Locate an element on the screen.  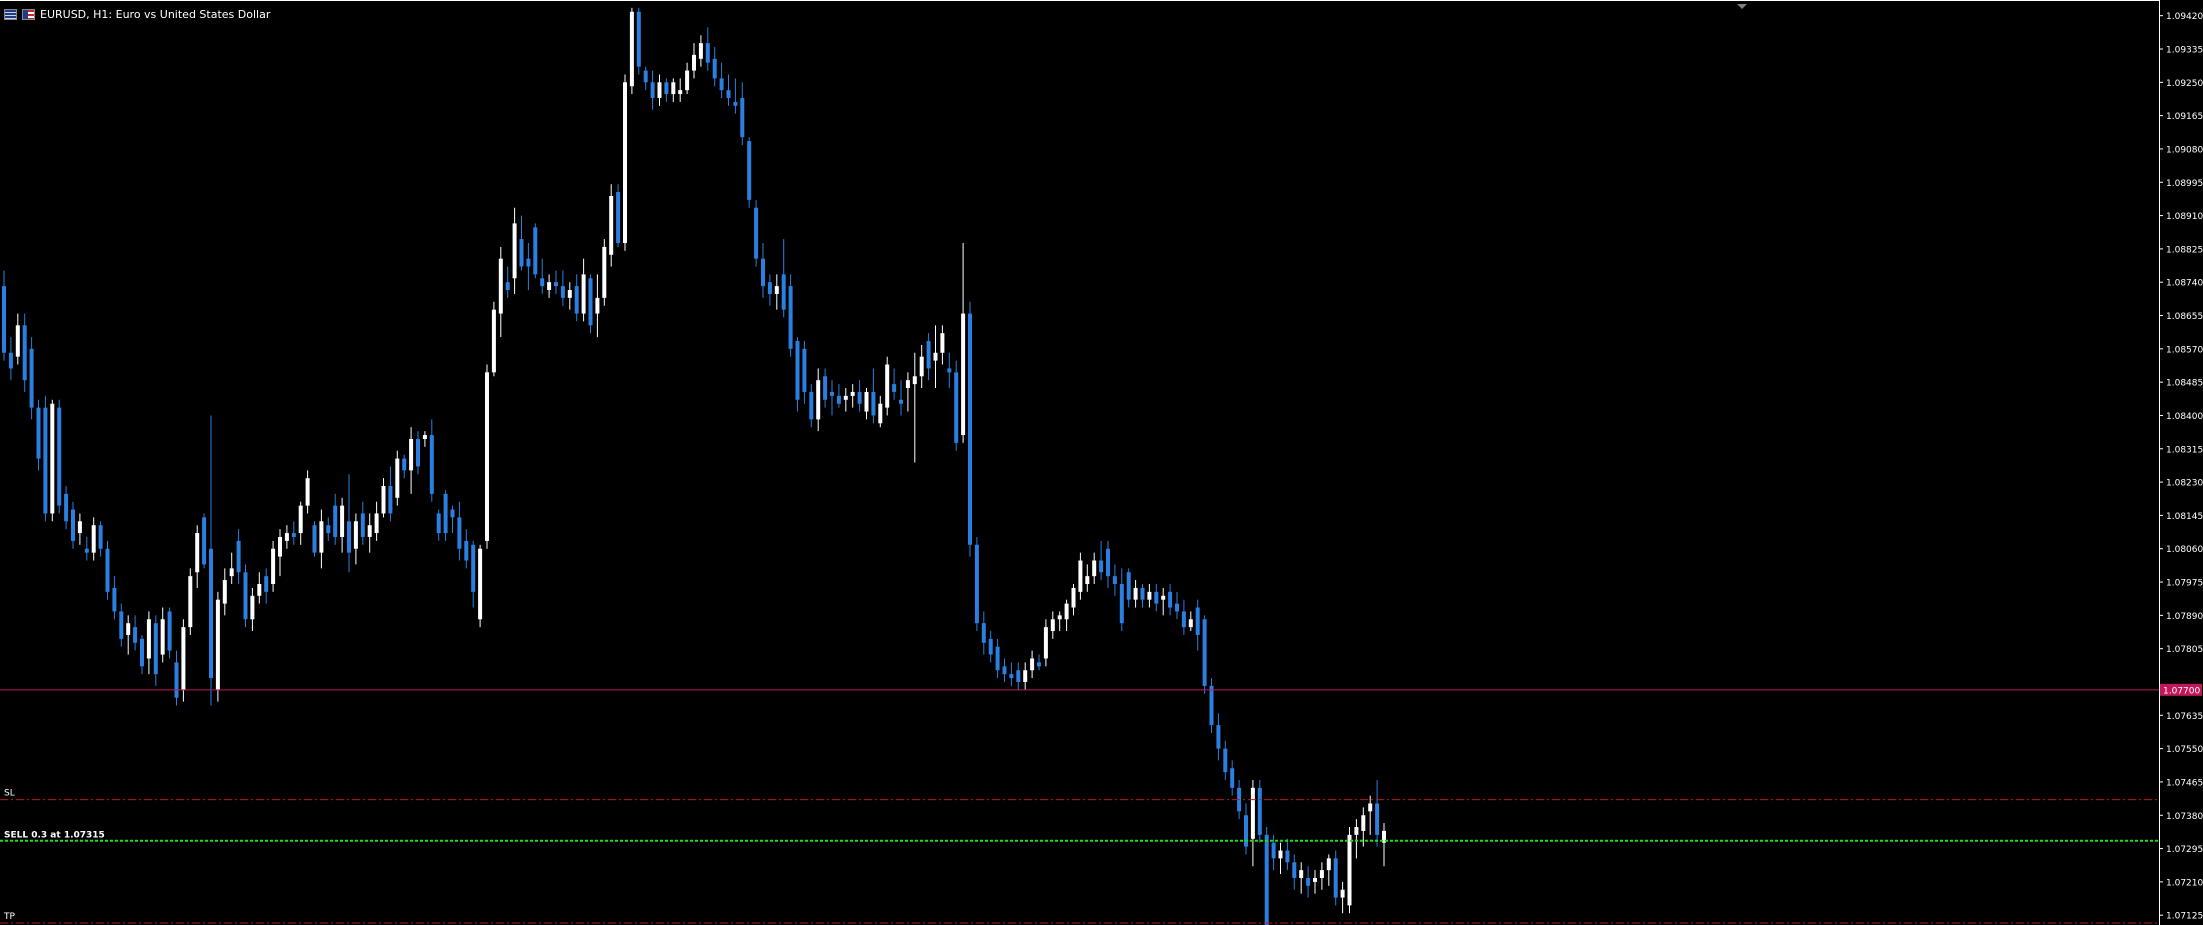
price-axis-label: 1.08825 is located at coordinates (2184, 250).